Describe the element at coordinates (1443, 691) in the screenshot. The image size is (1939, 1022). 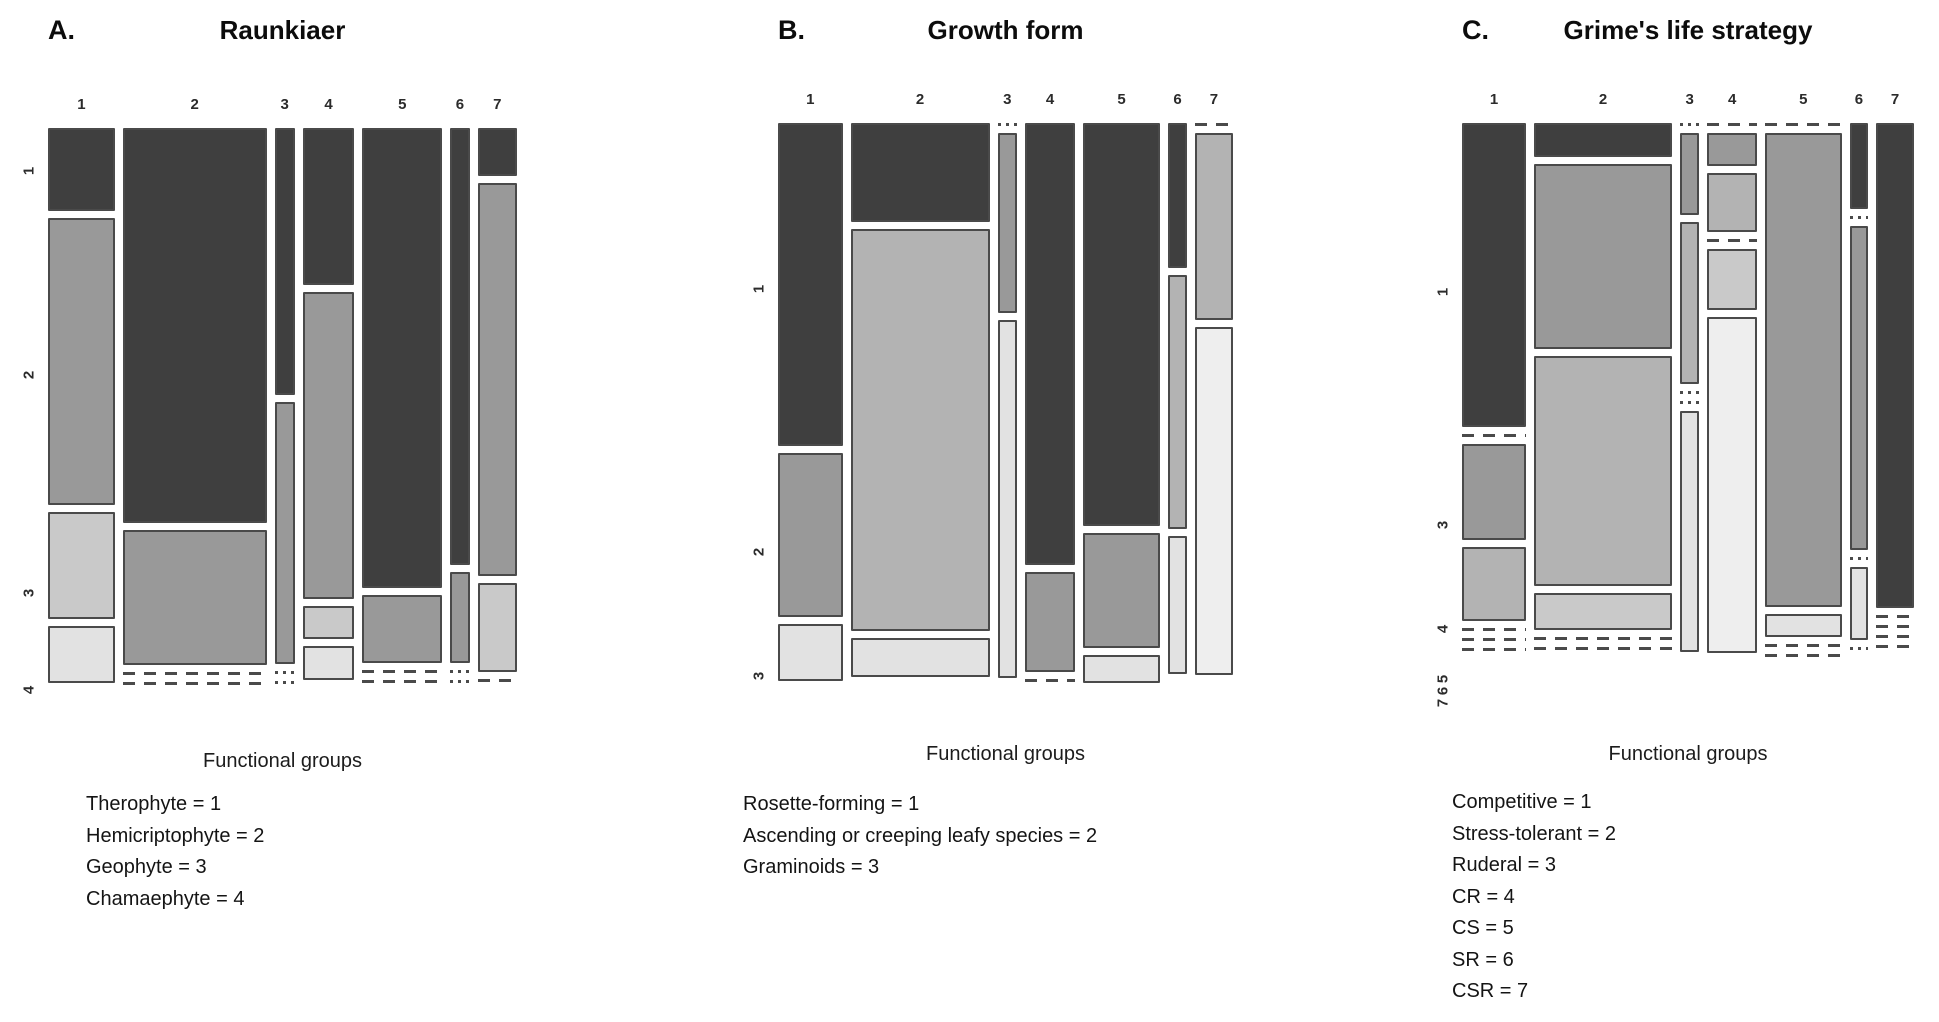
I see `row-label-6: 6` at that location.